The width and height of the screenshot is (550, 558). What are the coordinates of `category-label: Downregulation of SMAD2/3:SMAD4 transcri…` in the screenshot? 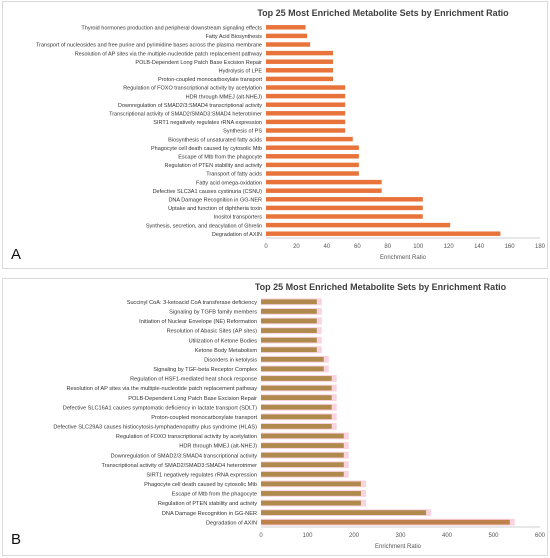 It's located at (184, 456).